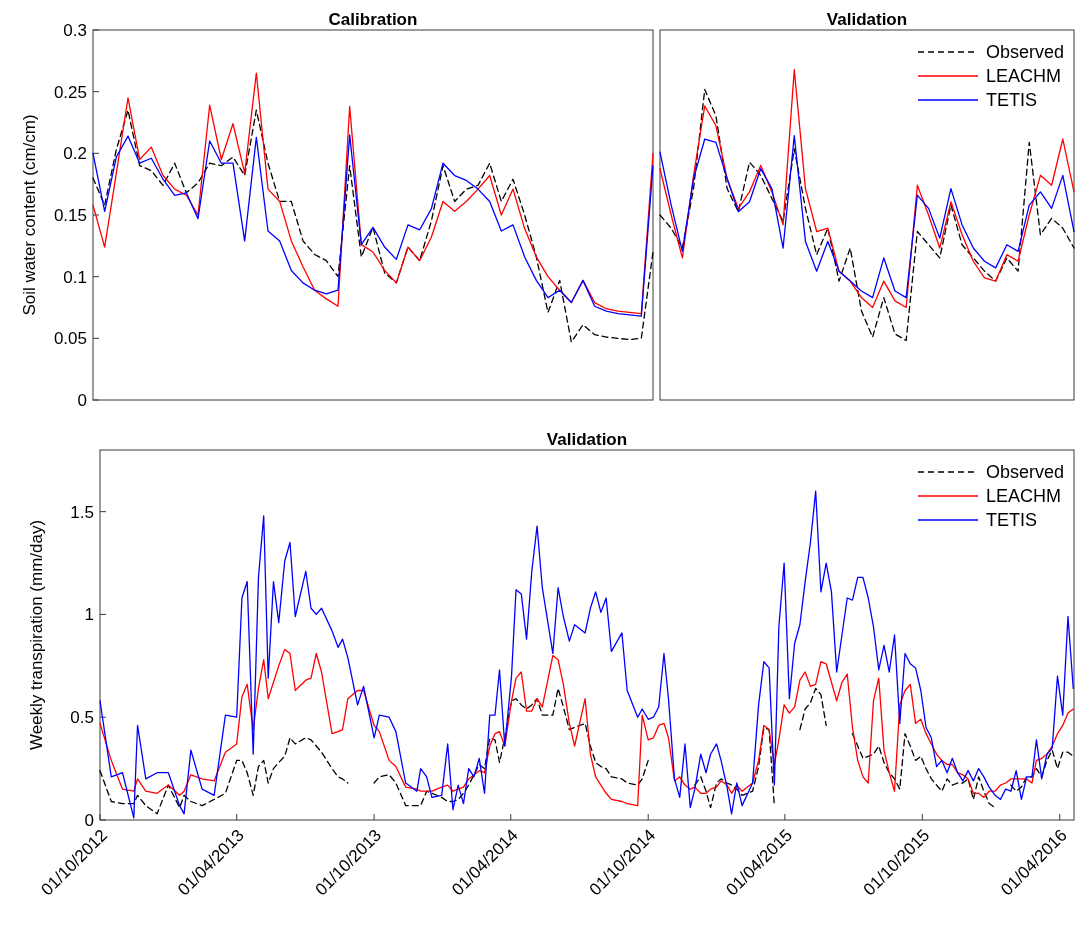  What do you see at coordinates (75, 154) in the screenshot?
I see `y-tick-label: 0.2` at bounding box center [75, 154].